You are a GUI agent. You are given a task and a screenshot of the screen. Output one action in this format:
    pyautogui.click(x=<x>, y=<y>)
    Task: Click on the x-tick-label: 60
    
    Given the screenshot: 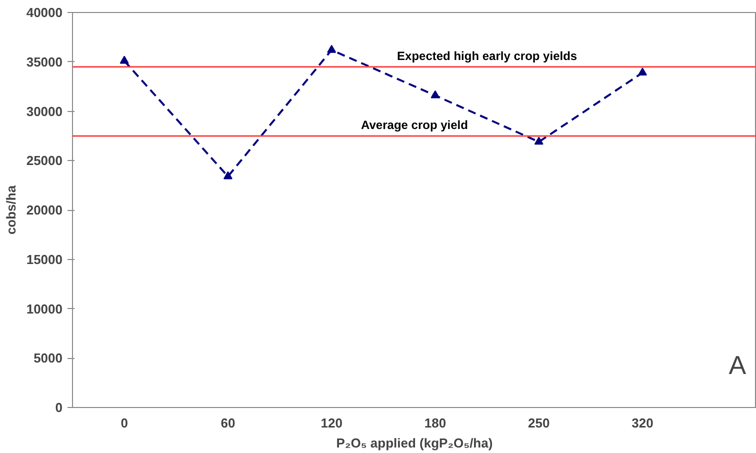 What is the action you would take?
    pyautogui.click(x=228, y=423)
    